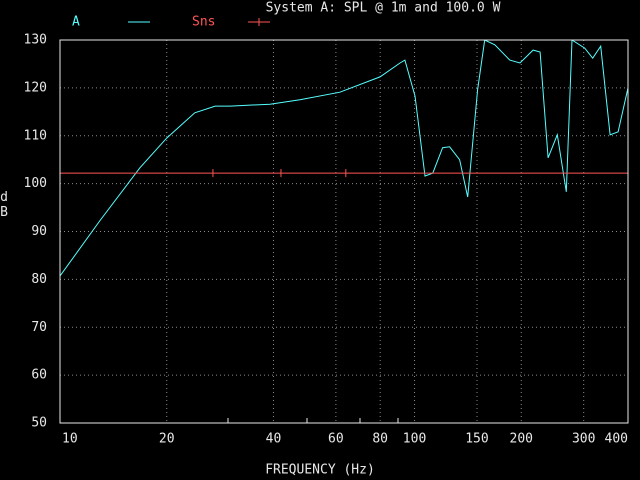 The width and height of the screenshot is (640, 480). Describe the element at coordinates (616, 439) in the screenshot. I see `x-tick-label: 400` at that location.